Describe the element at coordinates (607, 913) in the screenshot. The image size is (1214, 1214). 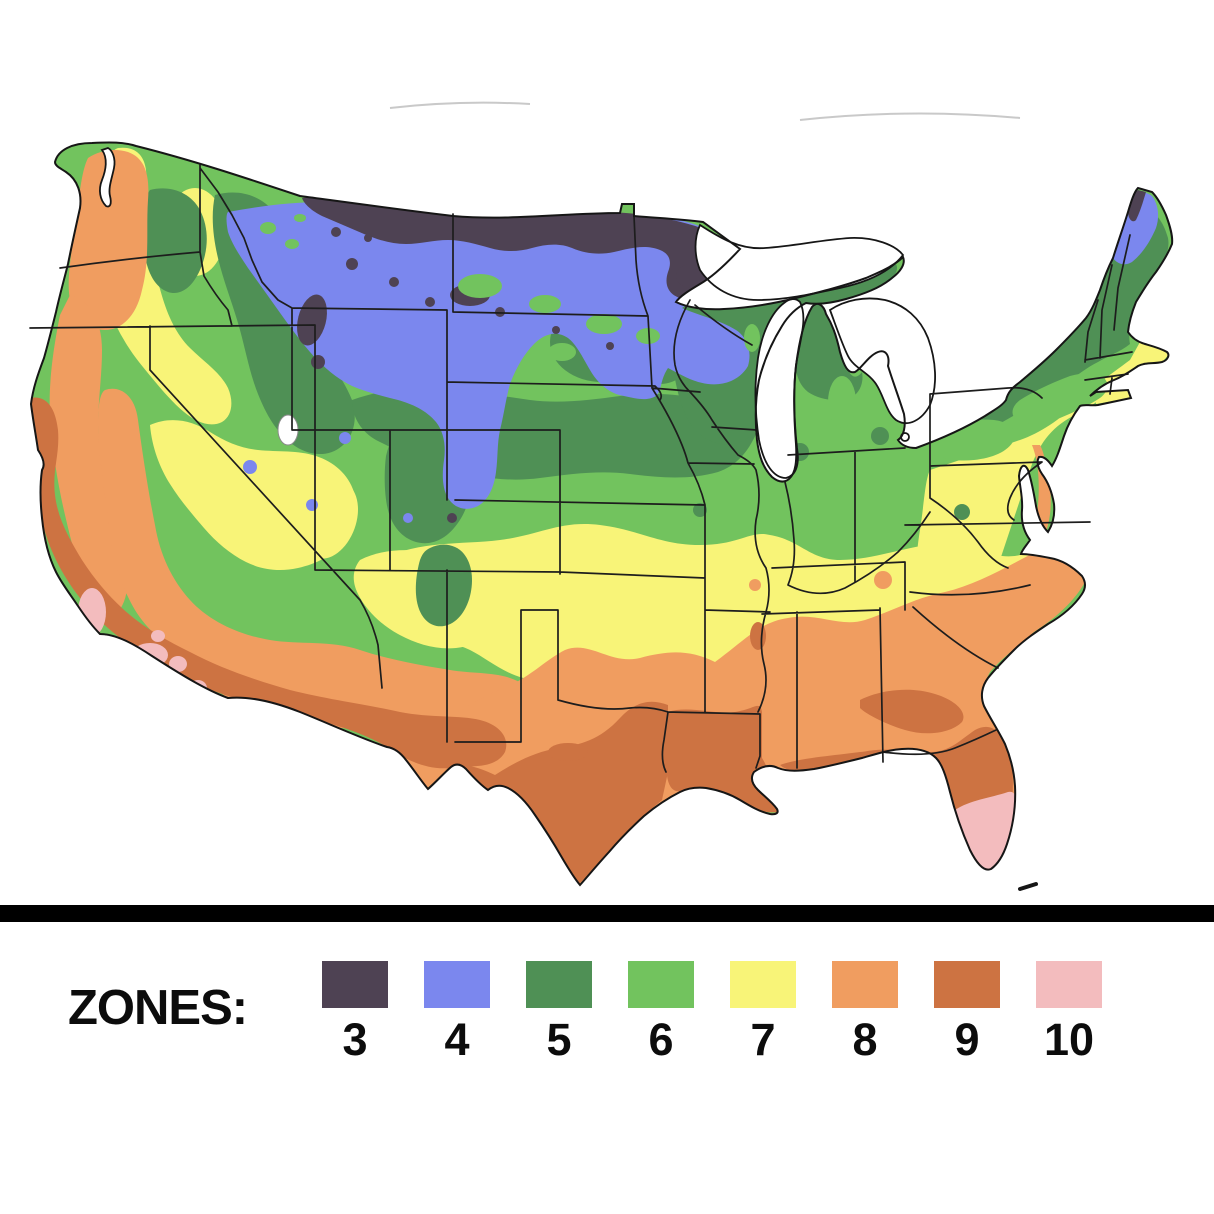
I see `divider-bar` at that location.